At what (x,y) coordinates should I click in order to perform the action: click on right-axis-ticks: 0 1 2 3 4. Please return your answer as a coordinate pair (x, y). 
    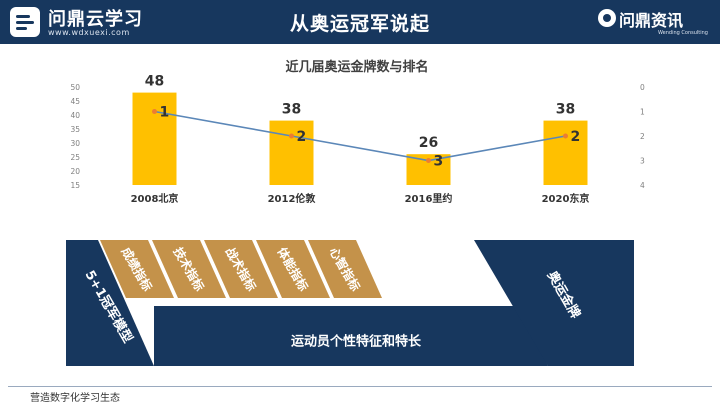
    Looking at the image, I should click on (642, 136).